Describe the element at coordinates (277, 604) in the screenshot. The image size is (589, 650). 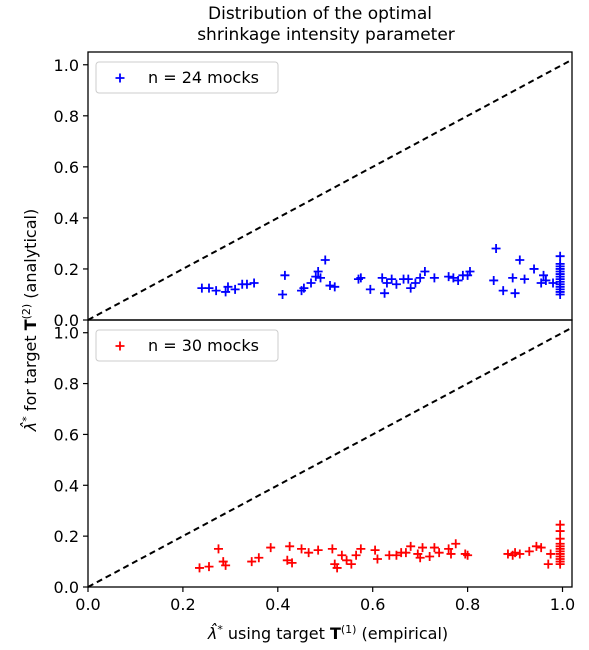
I see `x-tick-label: 0.4` at that location.